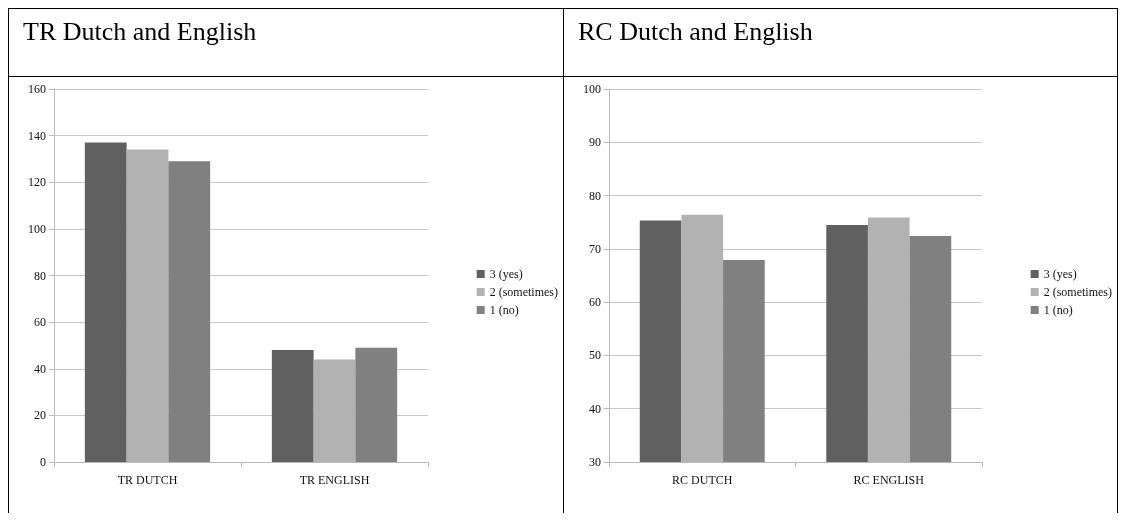 Image resolution: width=1131 pixels, height=521 pixels. What do you see at coordinates (37, 89) in the screenshot?
I see `y-tick-label: 160` at bounding box center [37, 89].